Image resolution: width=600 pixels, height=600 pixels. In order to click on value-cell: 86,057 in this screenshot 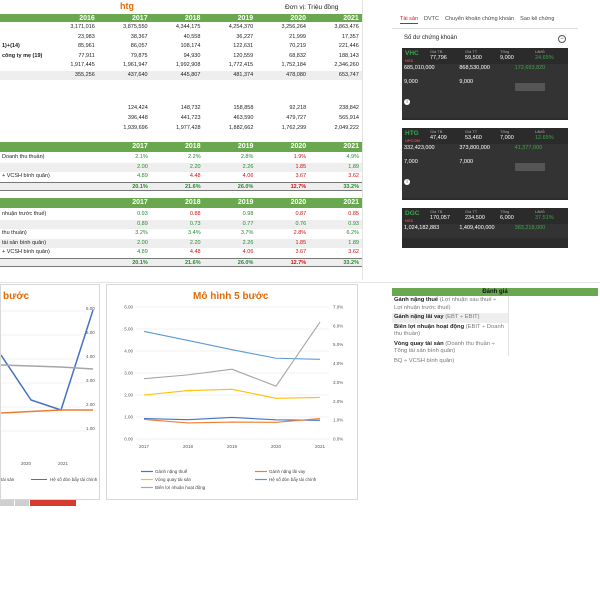, I will do `click(139, 46)`.